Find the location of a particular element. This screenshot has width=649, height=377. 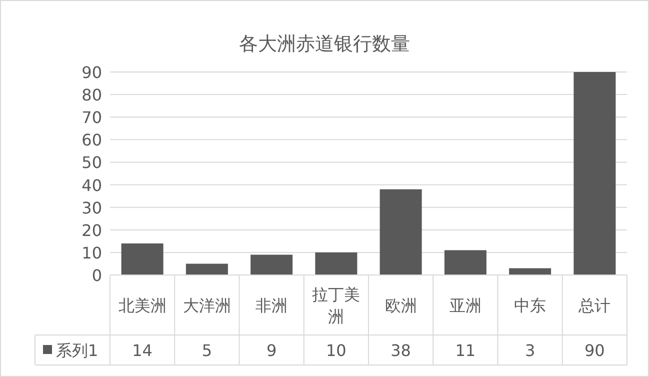

data-label: 11 is located at coordinates (465, 350).